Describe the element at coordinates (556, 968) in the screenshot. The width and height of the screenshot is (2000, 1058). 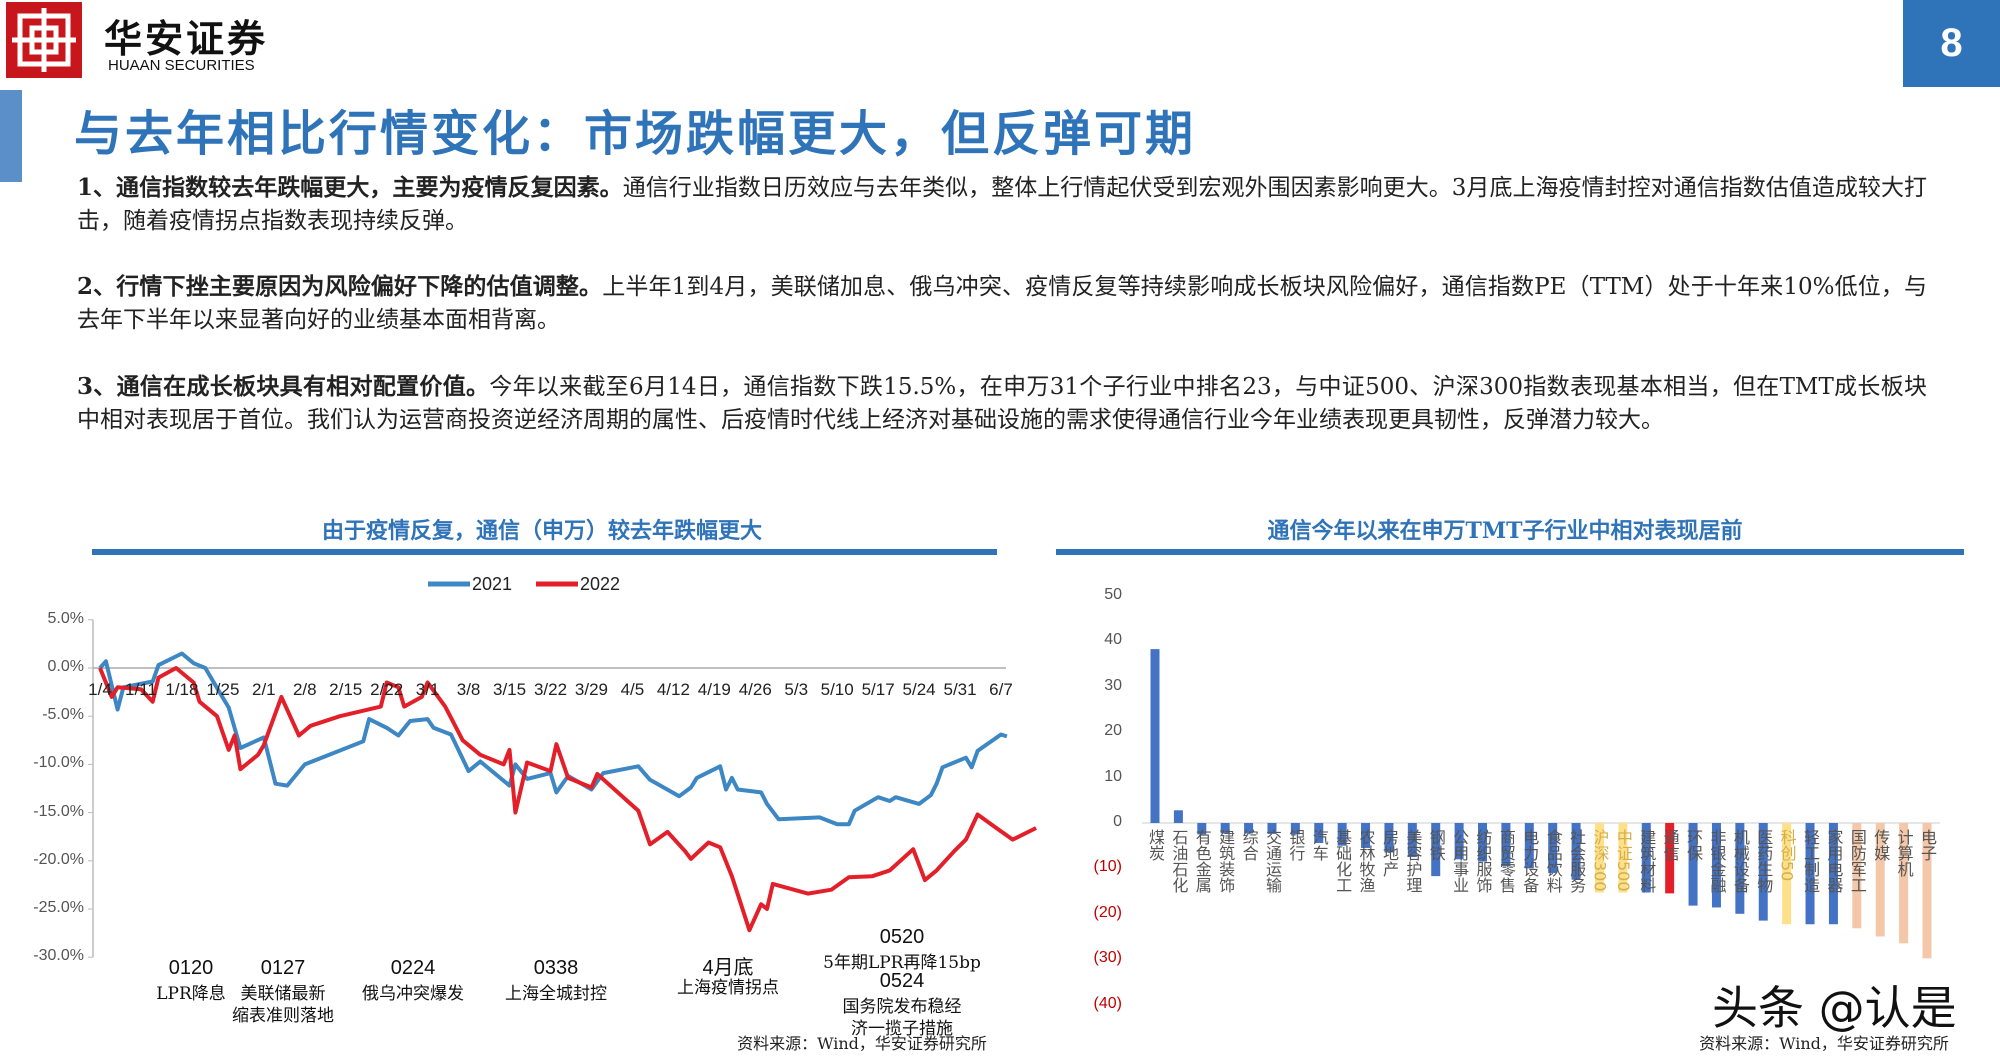
I see `event-annotation: 0338` at that location.